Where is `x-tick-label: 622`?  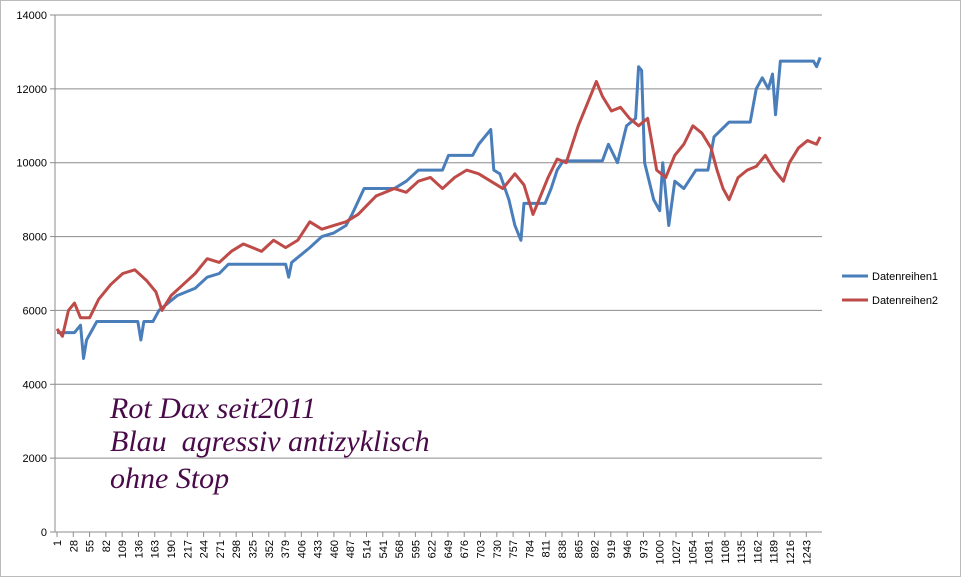
x-tick-label: 622 is located at coordinates (433, 549).